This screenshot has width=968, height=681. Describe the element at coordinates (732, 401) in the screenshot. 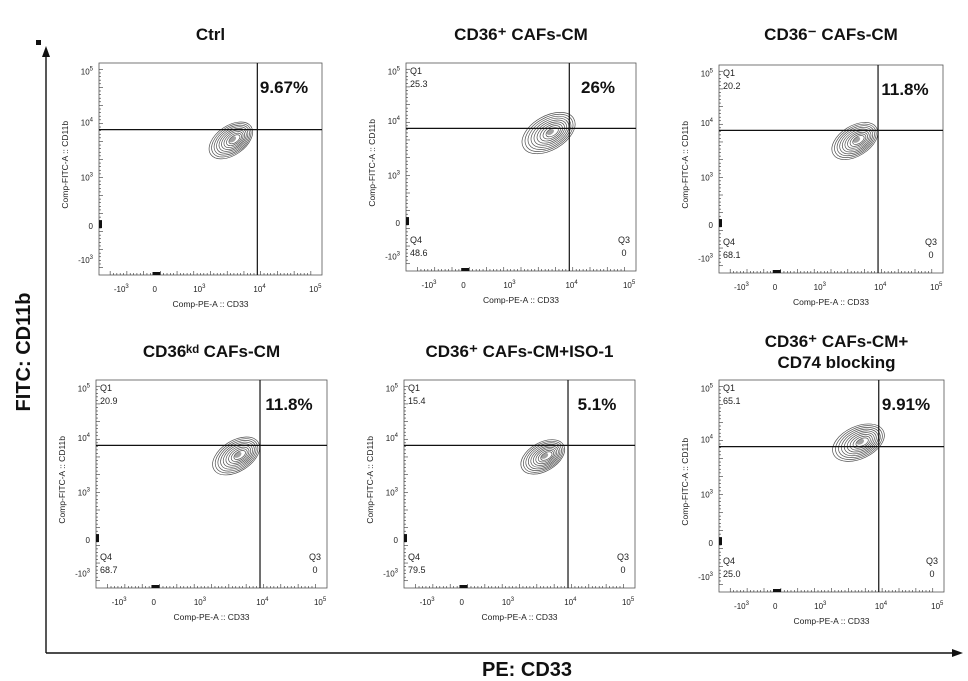

I see `q1-value: 65.1` at that location.